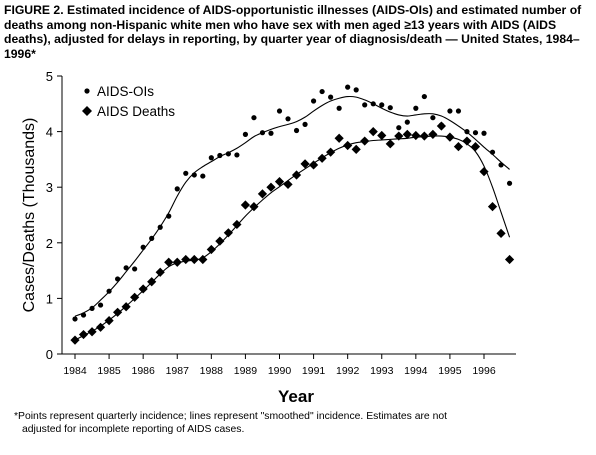  I want to click on x-tick-label: 1994, so click(416, 371).